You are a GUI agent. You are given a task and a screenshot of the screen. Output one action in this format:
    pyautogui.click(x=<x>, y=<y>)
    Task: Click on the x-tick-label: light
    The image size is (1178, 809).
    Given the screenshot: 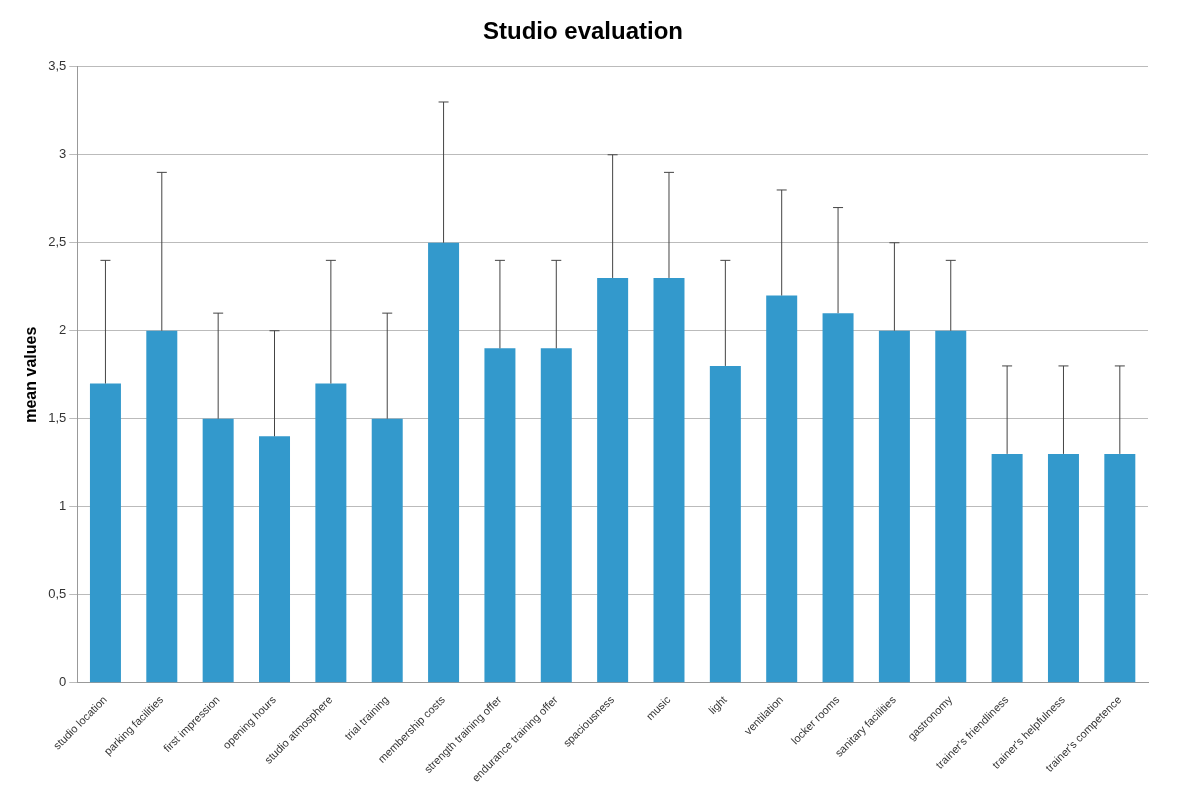 What is the action you would take?
    pyautogui.click(x=717, y=705)
    